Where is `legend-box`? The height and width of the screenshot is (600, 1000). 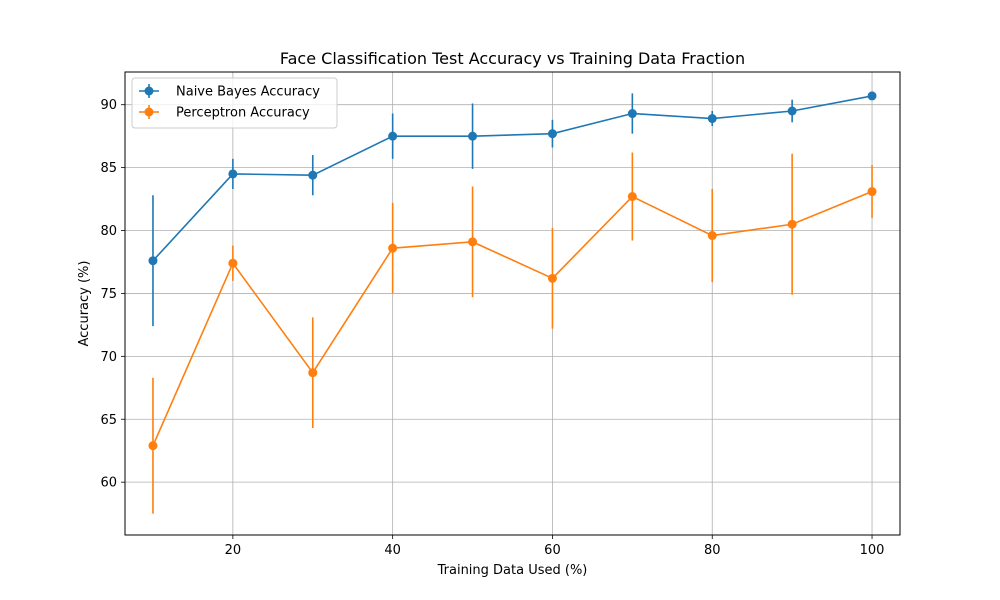
legend-box is located at coordinates (234, 103).